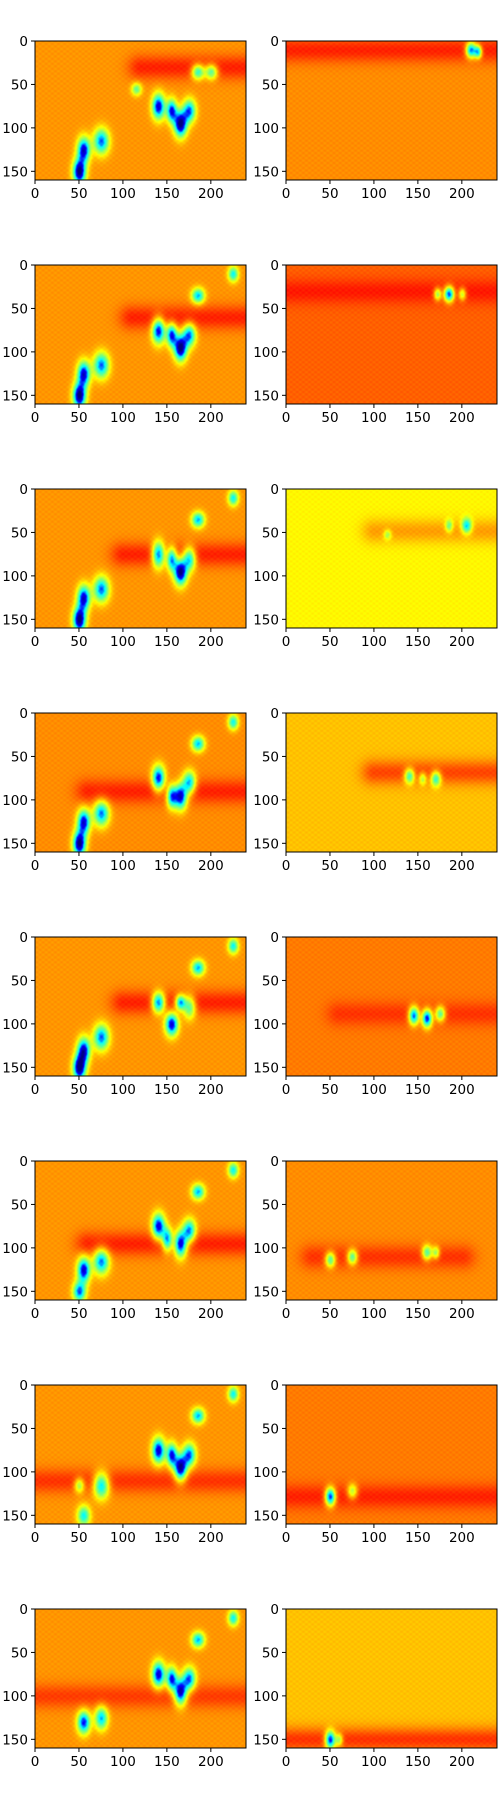 The width and height of the screenshot is (500, 1800). I want to click on subplot-r0-c0: 0 50 100 150 200 0 50 100 150, so click(124, 118).